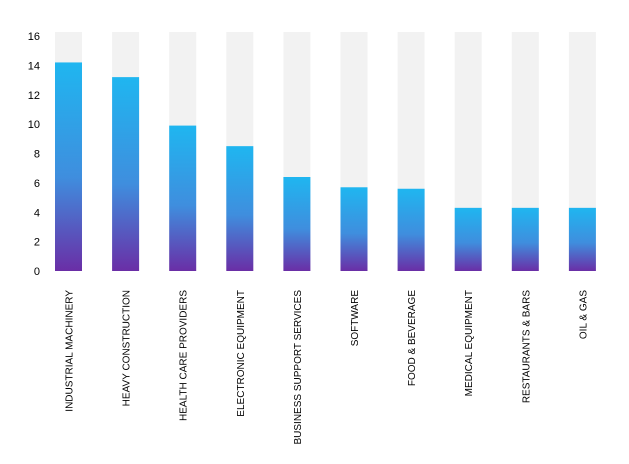 This screenshot has width=629, height=464. I want to click on x-tick-label: INDUSTRIAL MACHINERY, so click(70, 351).